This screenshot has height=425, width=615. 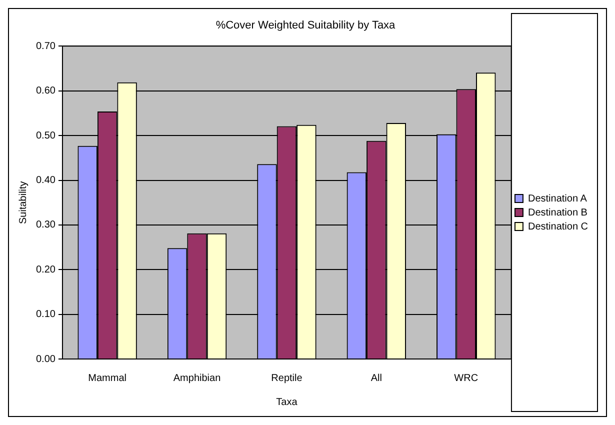 What do you see at coordinates (23, 202) in the screenshot?
I see `y-axis-title: Suitability` at bounding box center [23, 202].